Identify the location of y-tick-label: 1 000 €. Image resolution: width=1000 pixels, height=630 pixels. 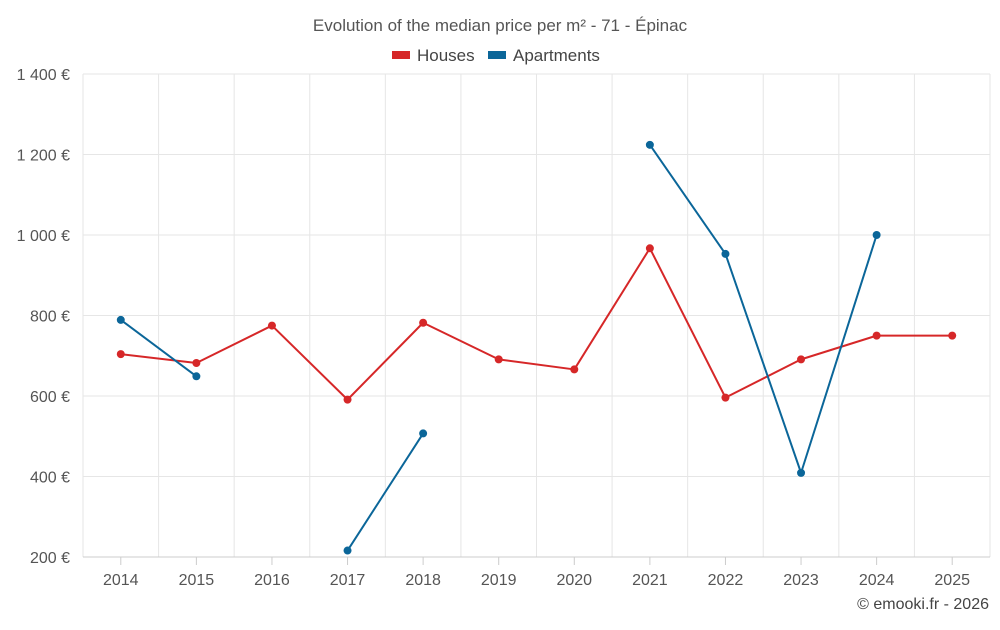
(43, 236).